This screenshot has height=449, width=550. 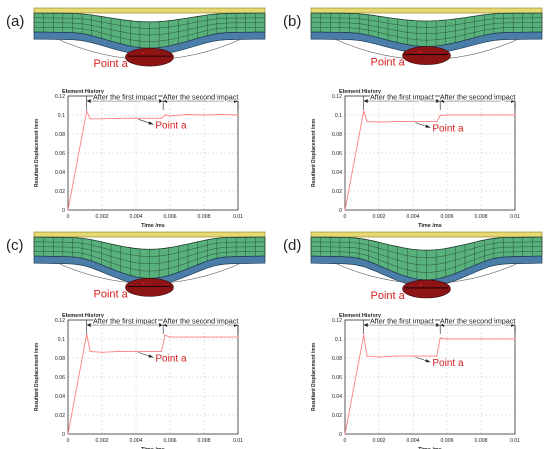 I want to click on point-a-pointer-head, so click(x=151, y=356).